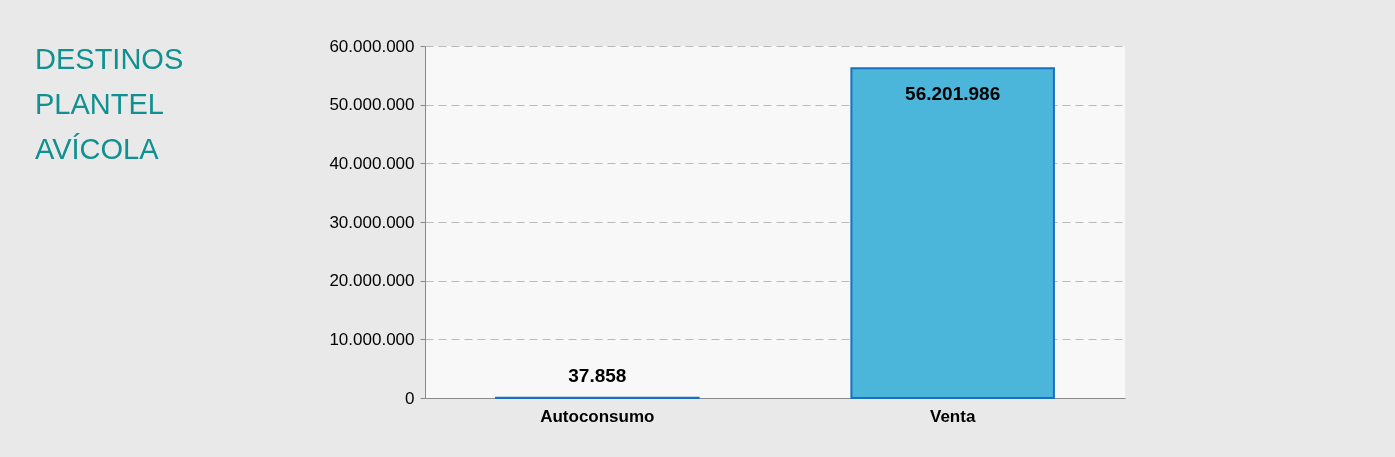 This screenshot has height=457, width=1395. I want to click on y-tick-label: 0, so click(410, 398).